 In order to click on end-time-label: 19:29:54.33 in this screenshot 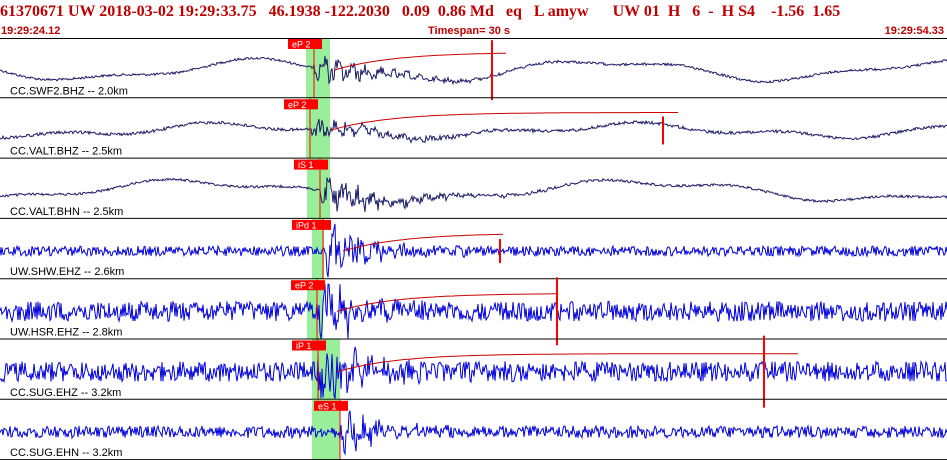, I will do `click(914, 31)`.